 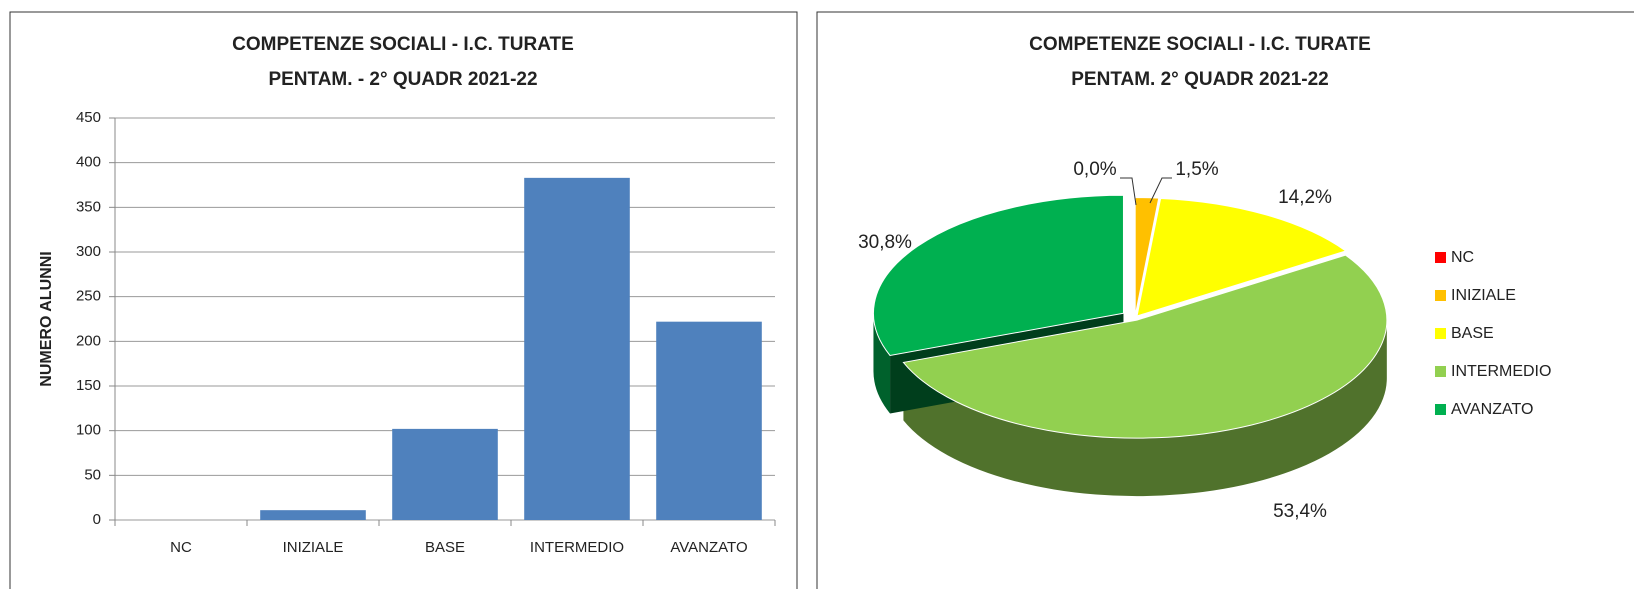 I want to click on y-tick-label: 250, so click(x=88, y=296).